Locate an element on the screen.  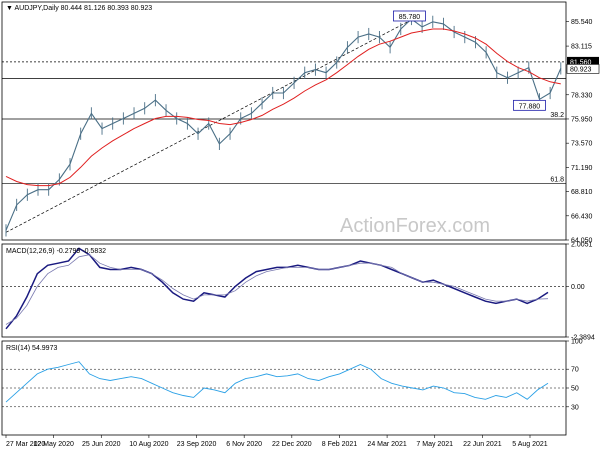
y-tick-label-price: 81.560 is located at coordinates (581, 62).